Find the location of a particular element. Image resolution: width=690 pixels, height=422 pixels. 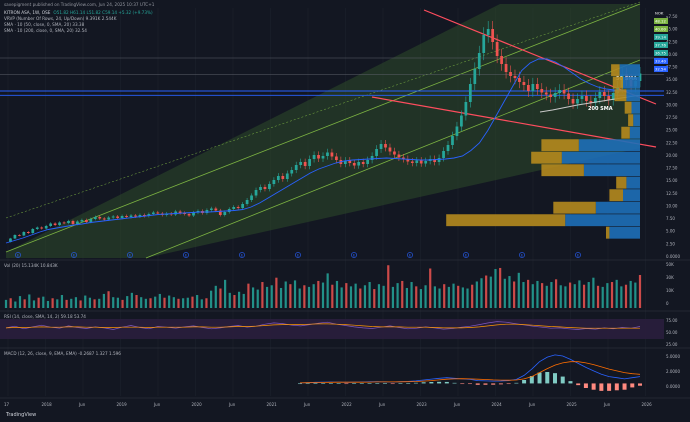

rsi-sma-line is located at coordinates (322, 326).